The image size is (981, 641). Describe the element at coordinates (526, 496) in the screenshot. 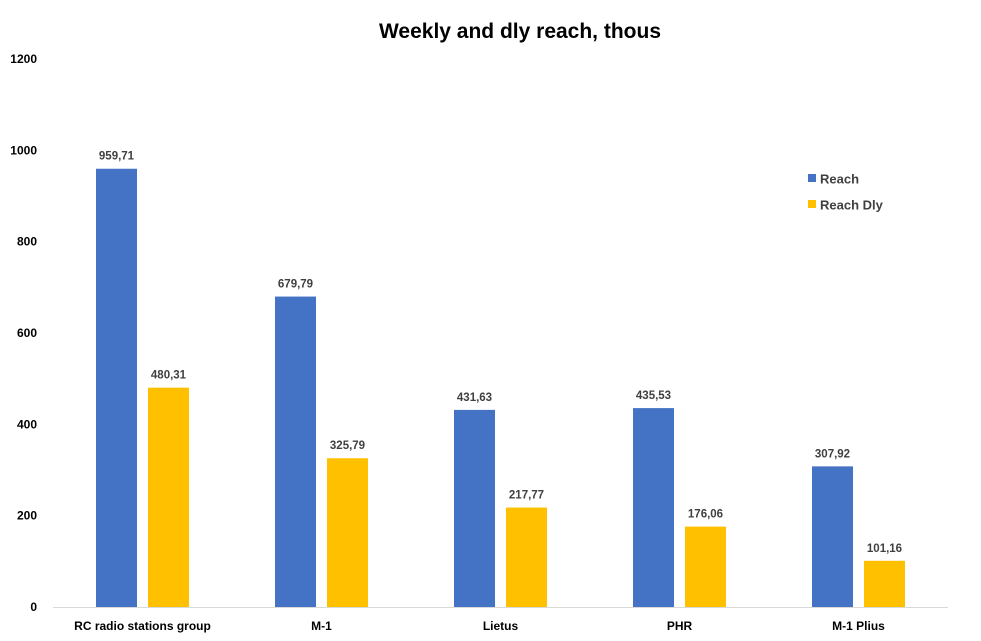

I see `data-label: 217,77` at that location.